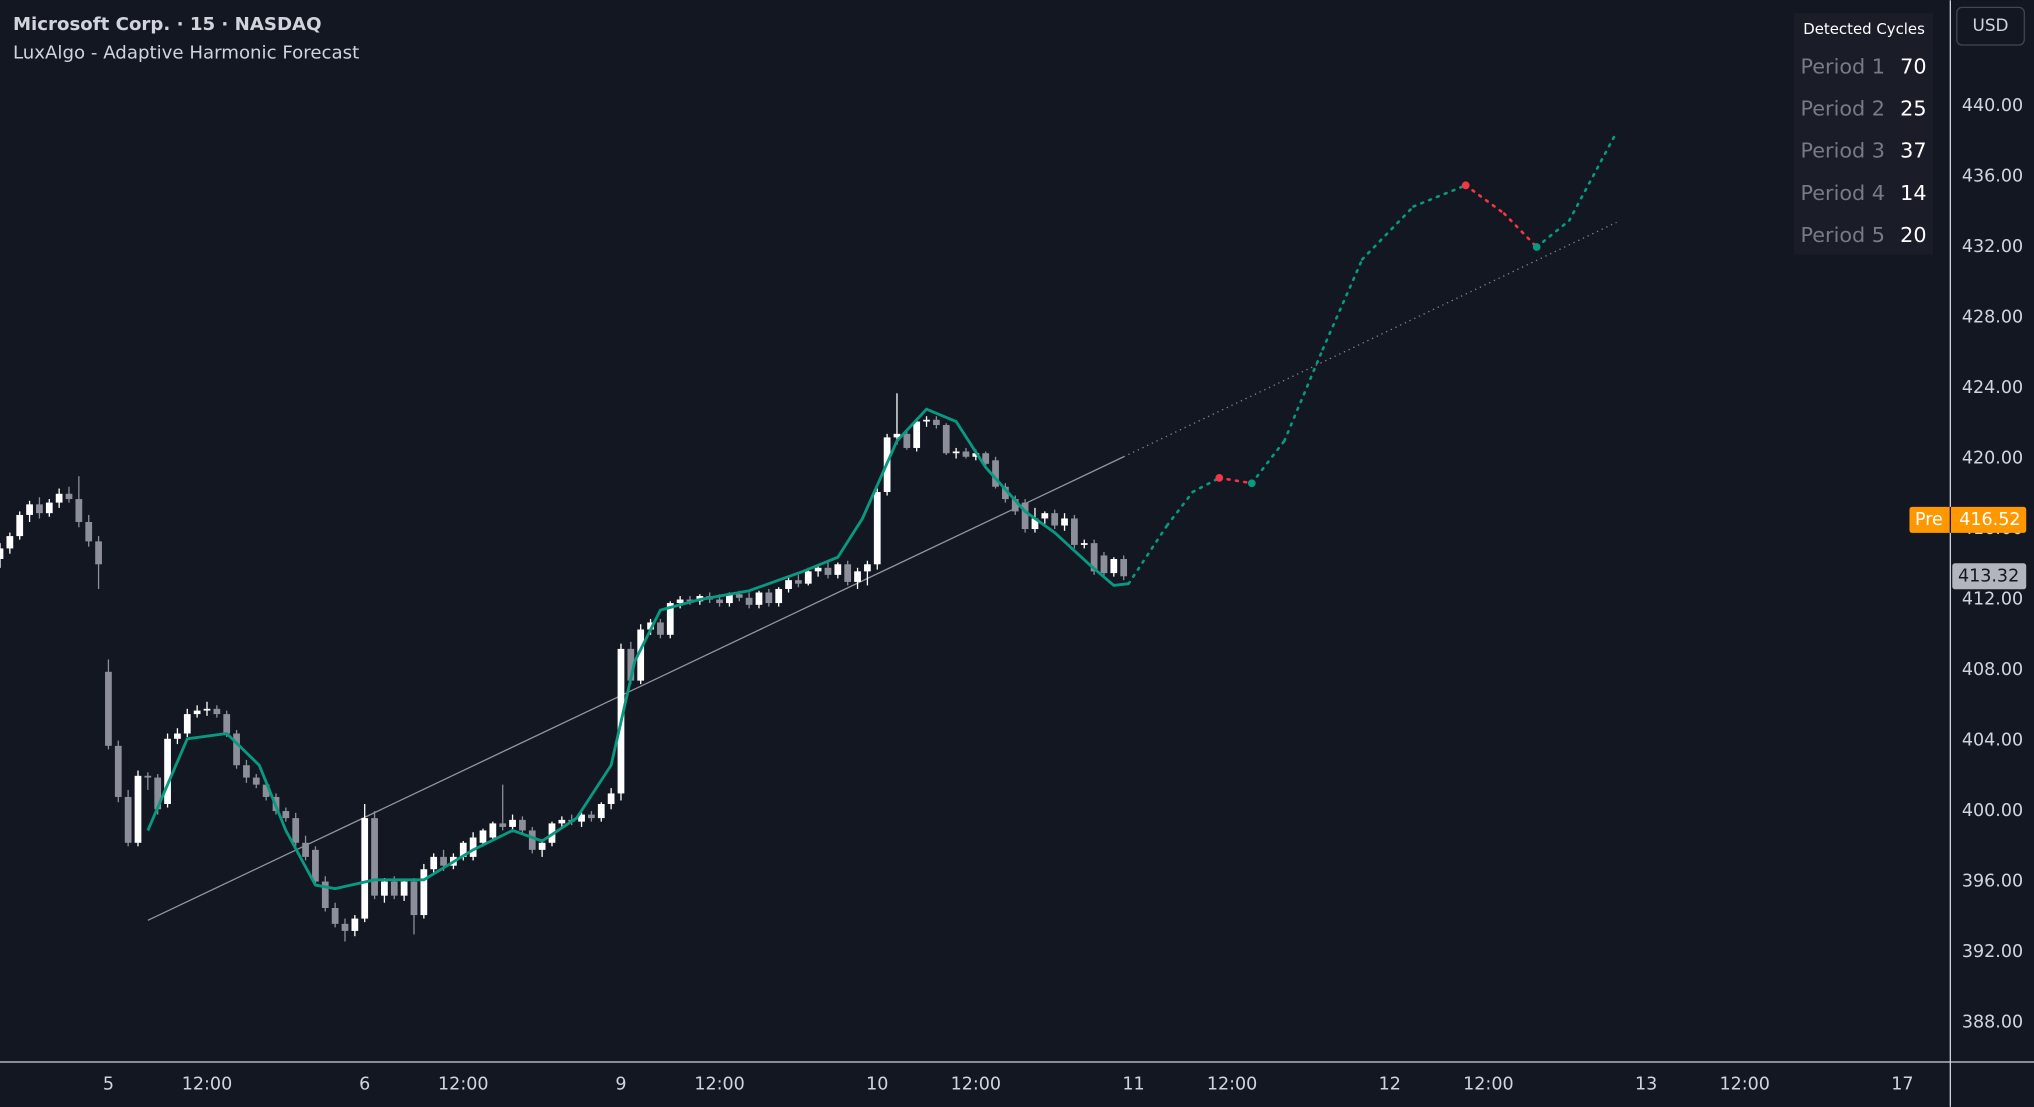 The height and width of the screenshot is (1107, 2034). What do you see at coordinates (1992, 882) in the screenshot?
I see `y-tick-label: 396.00` at bounding box center [1992, 882].